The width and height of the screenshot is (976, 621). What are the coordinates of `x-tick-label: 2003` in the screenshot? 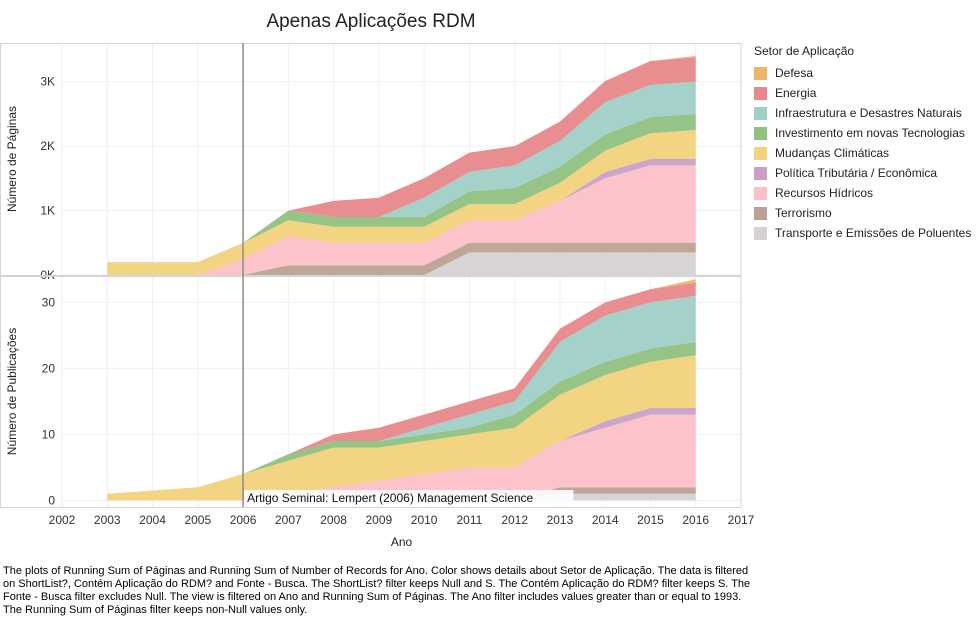 It's located at (107, 520).